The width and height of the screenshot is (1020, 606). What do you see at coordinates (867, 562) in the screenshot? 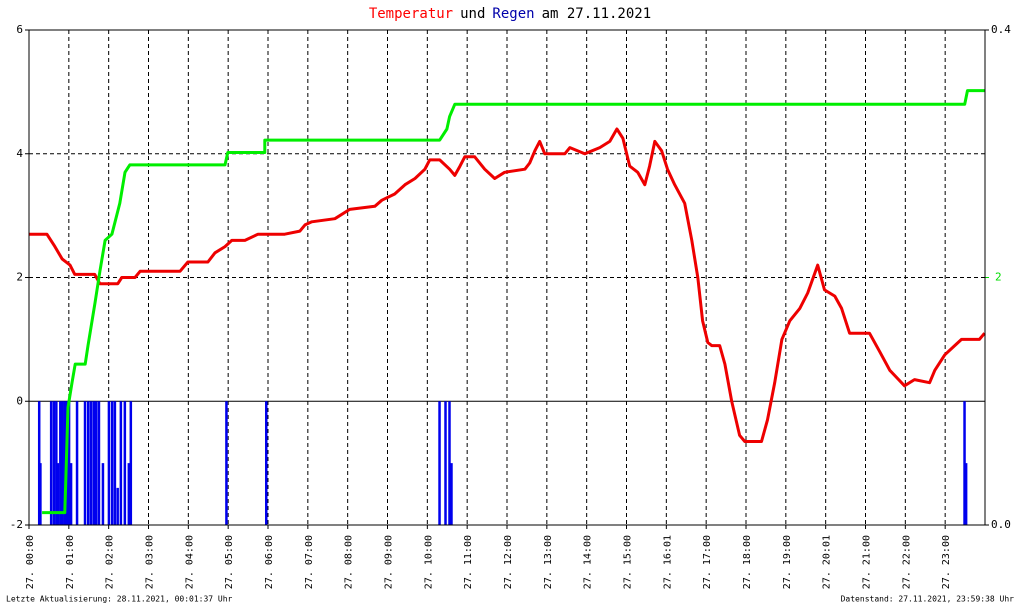
I see `x-tick-label: 27. 21:00` at bounding box center [867, 562].